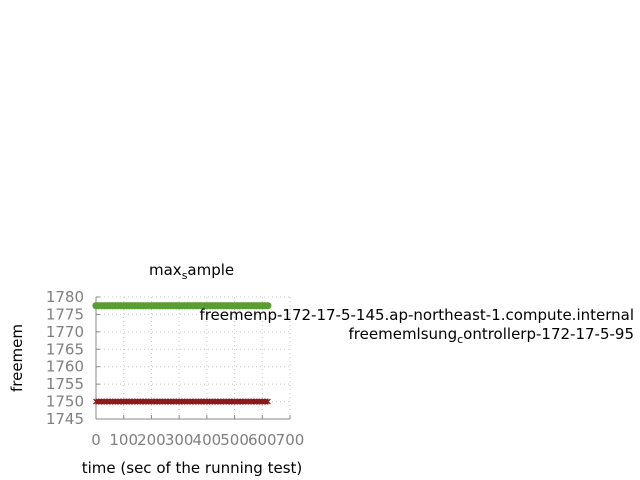  I want to click on grid, so click(193, 357).